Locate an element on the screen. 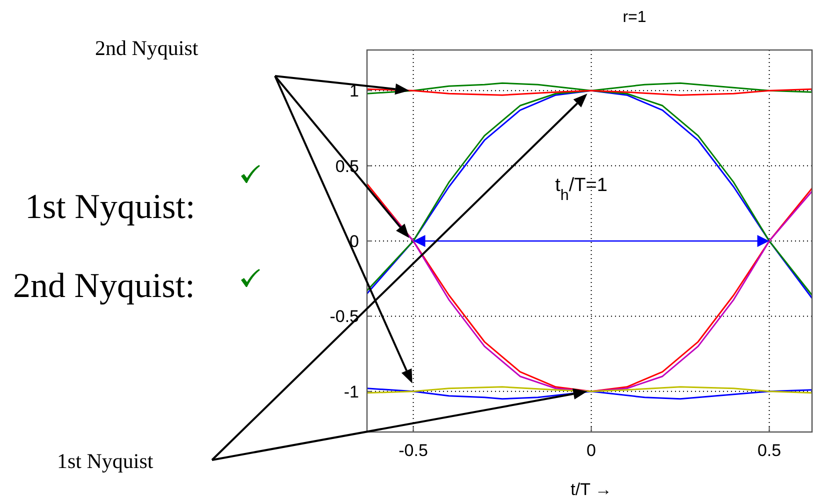 The image size is (813, 503). annotation: t$_{h}$/T=1 is located at coordinates (581, 189).